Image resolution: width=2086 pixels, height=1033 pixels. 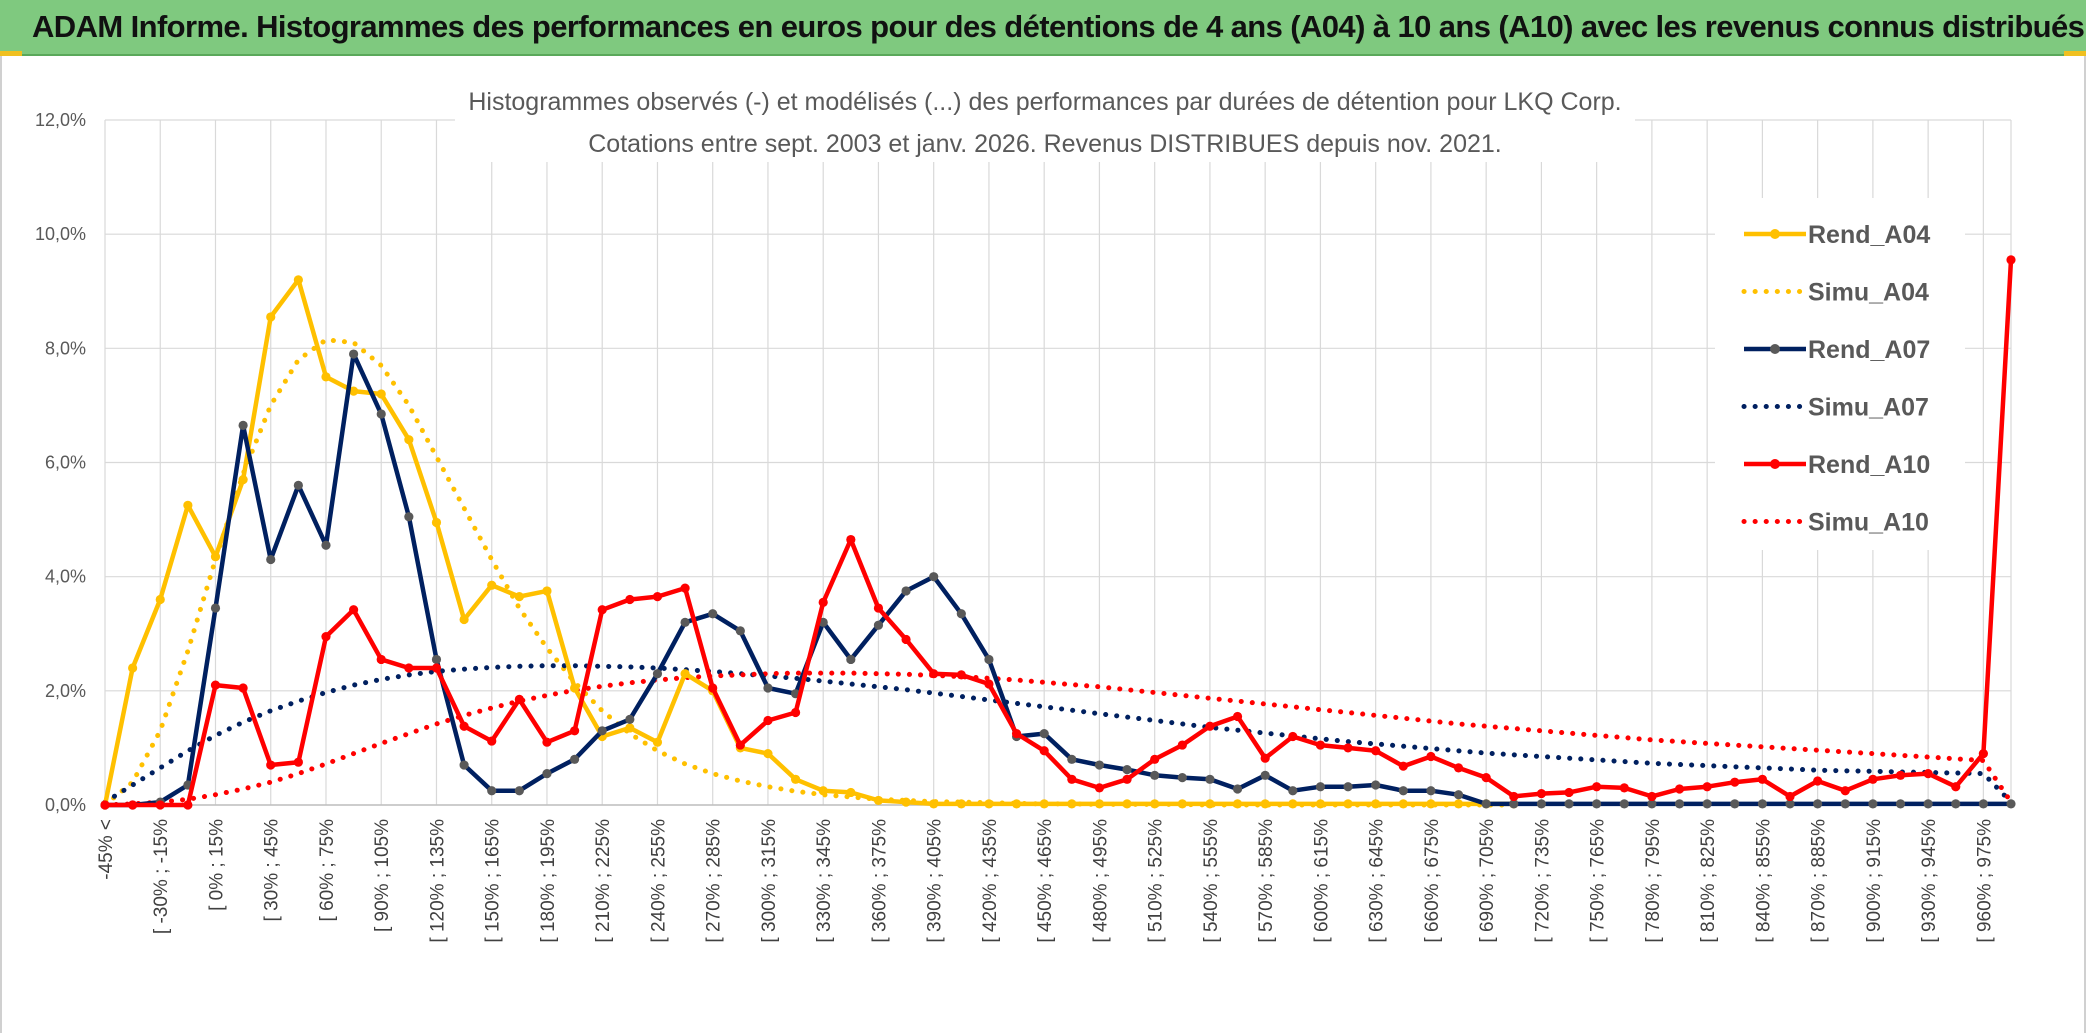 What do you see at coordinates (1837, 350) in the screenshot?
I see `legend-entry-rend-a07: Rend_A07` at bounding box center [1837, 350].